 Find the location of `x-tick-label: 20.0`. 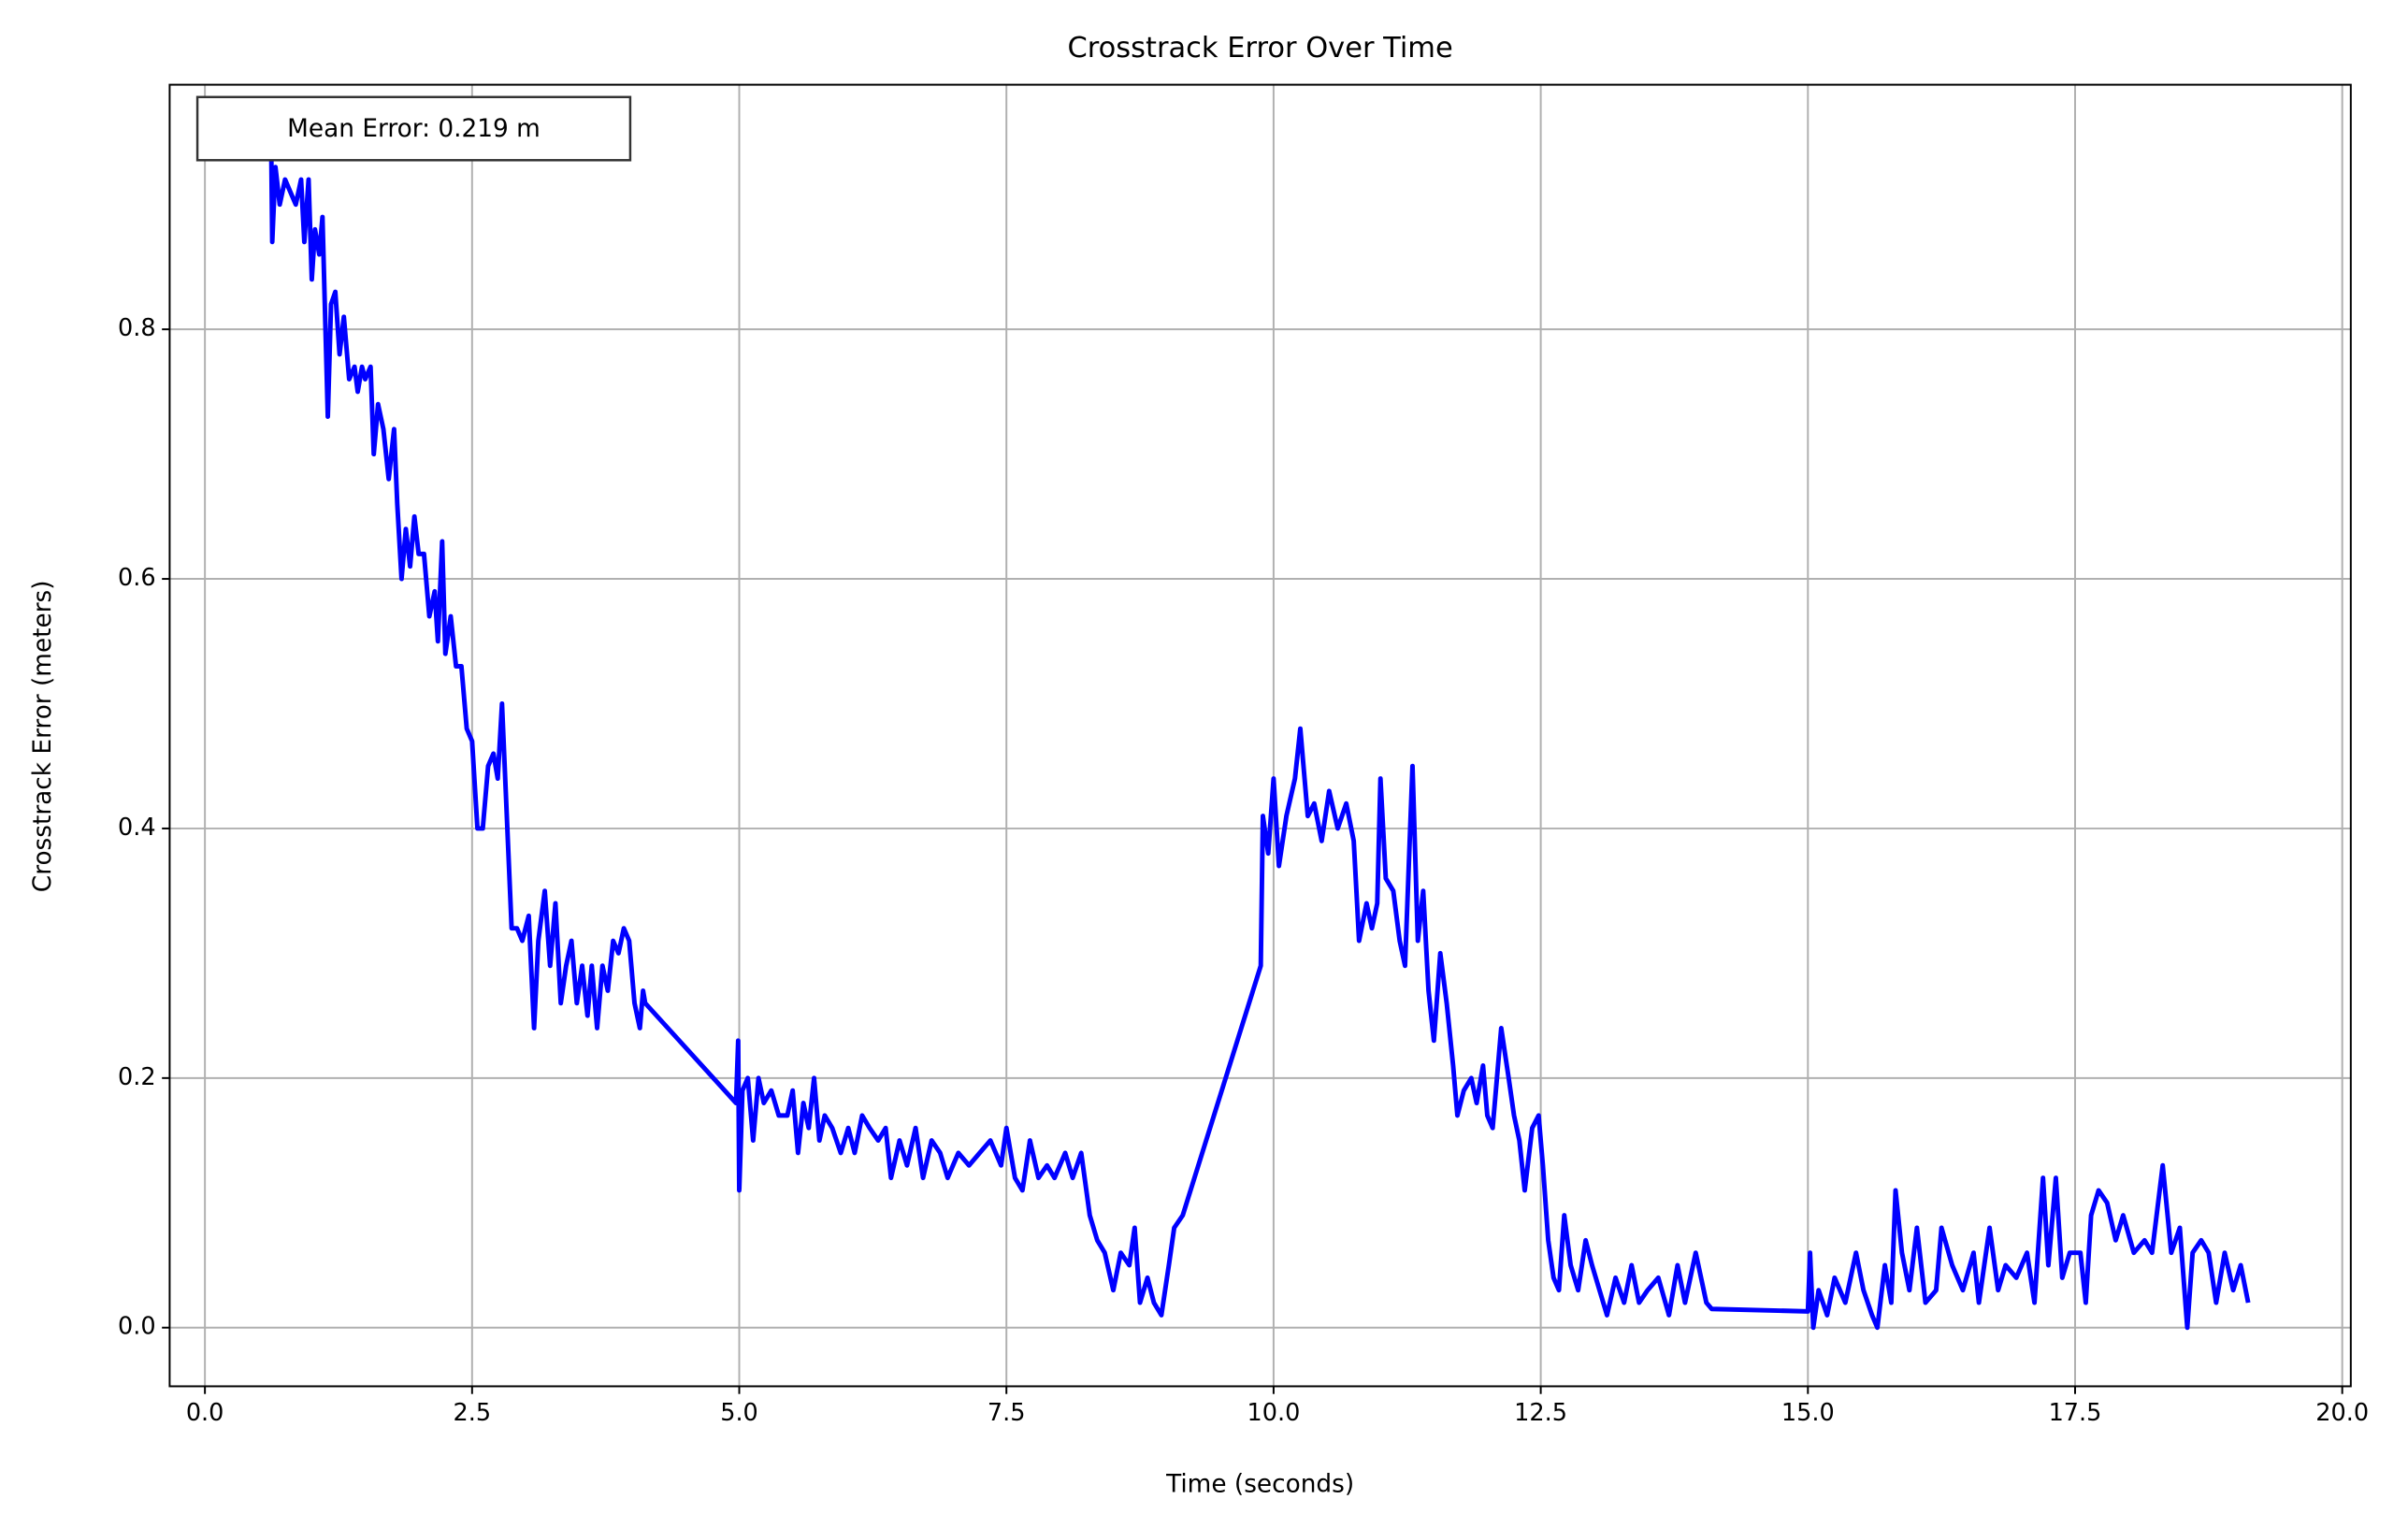

x-tick-label: 20.0 is located at coordinates (2342, 1413).